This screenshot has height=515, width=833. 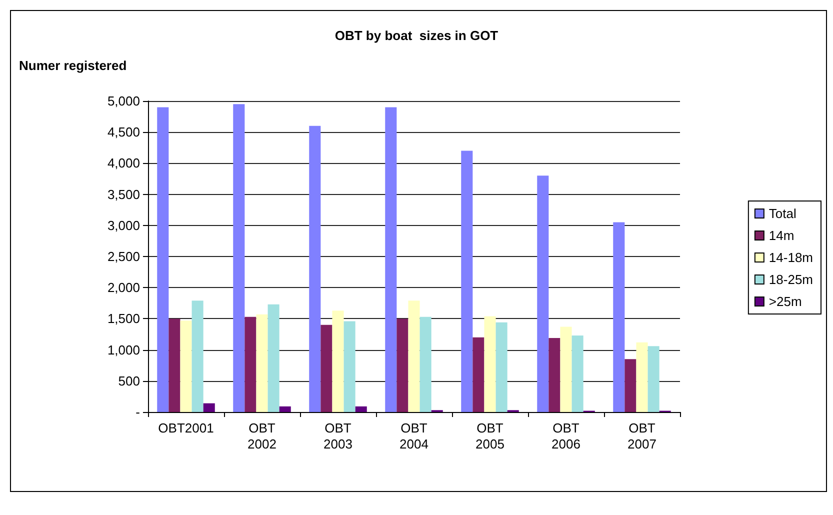 I want to click on legend-label: 14m, so click(x=781, y=235).